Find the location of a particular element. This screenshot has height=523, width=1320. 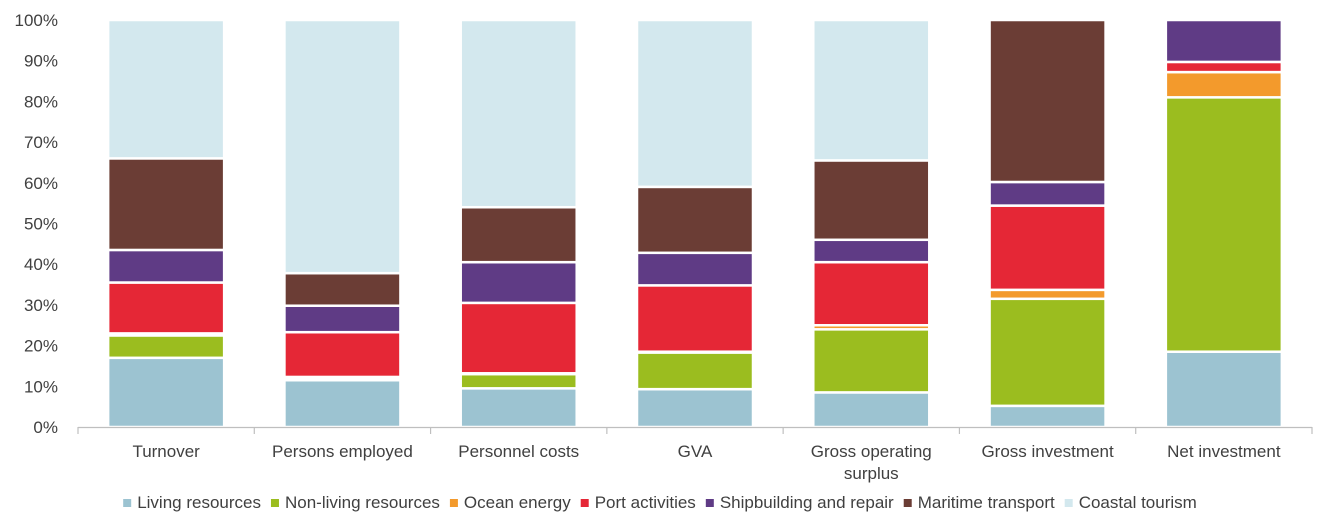

y-tick-label: 60% is located at coordinates (41, 183).